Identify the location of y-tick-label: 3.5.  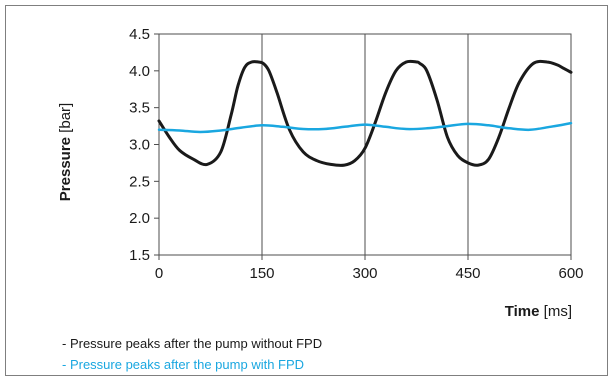
(139, 108).